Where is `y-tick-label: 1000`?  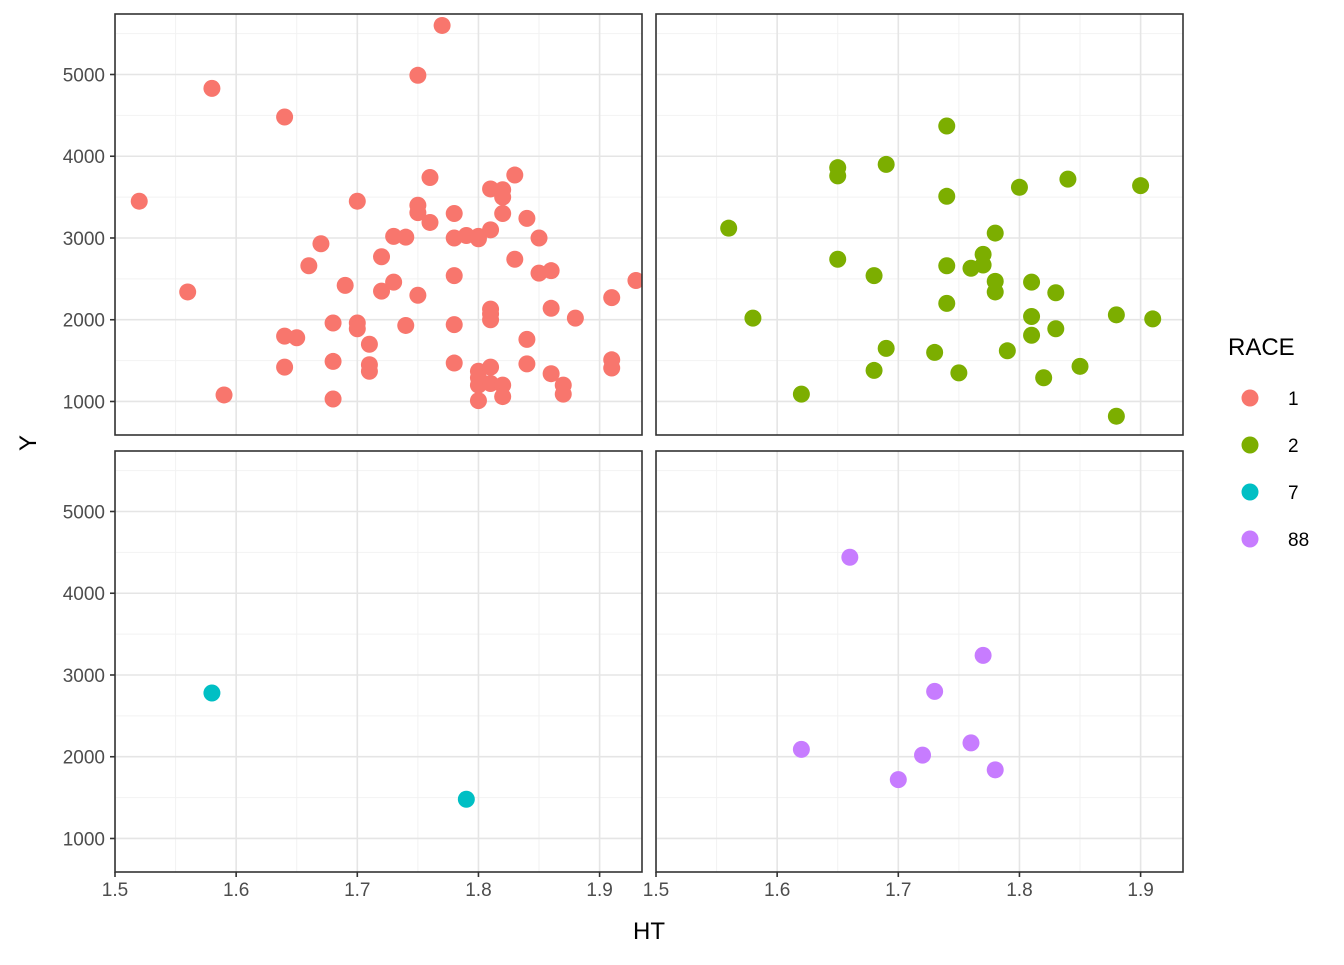
y-tick-label: 1000 is located at coordinates (84, 839).